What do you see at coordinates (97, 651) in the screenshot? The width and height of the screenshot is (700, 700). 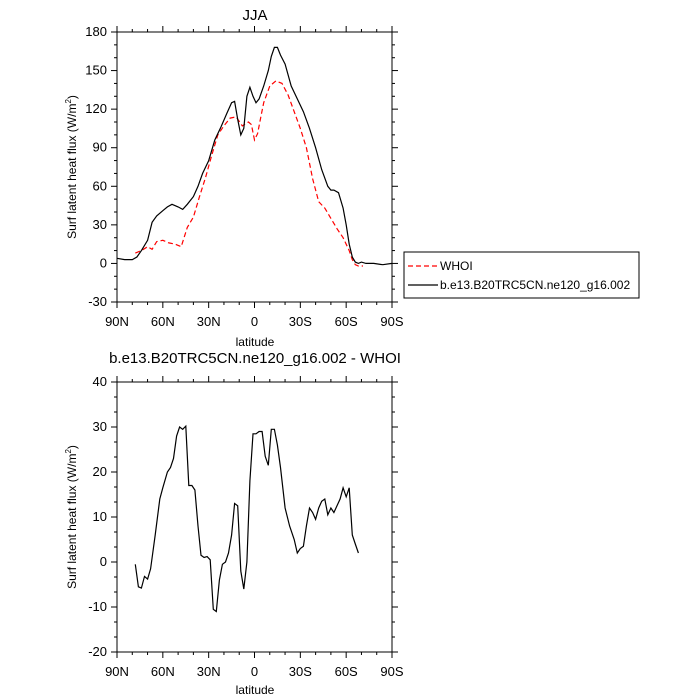 I see `bottom-ytick-label: -20` at bounding box center [97, 651].